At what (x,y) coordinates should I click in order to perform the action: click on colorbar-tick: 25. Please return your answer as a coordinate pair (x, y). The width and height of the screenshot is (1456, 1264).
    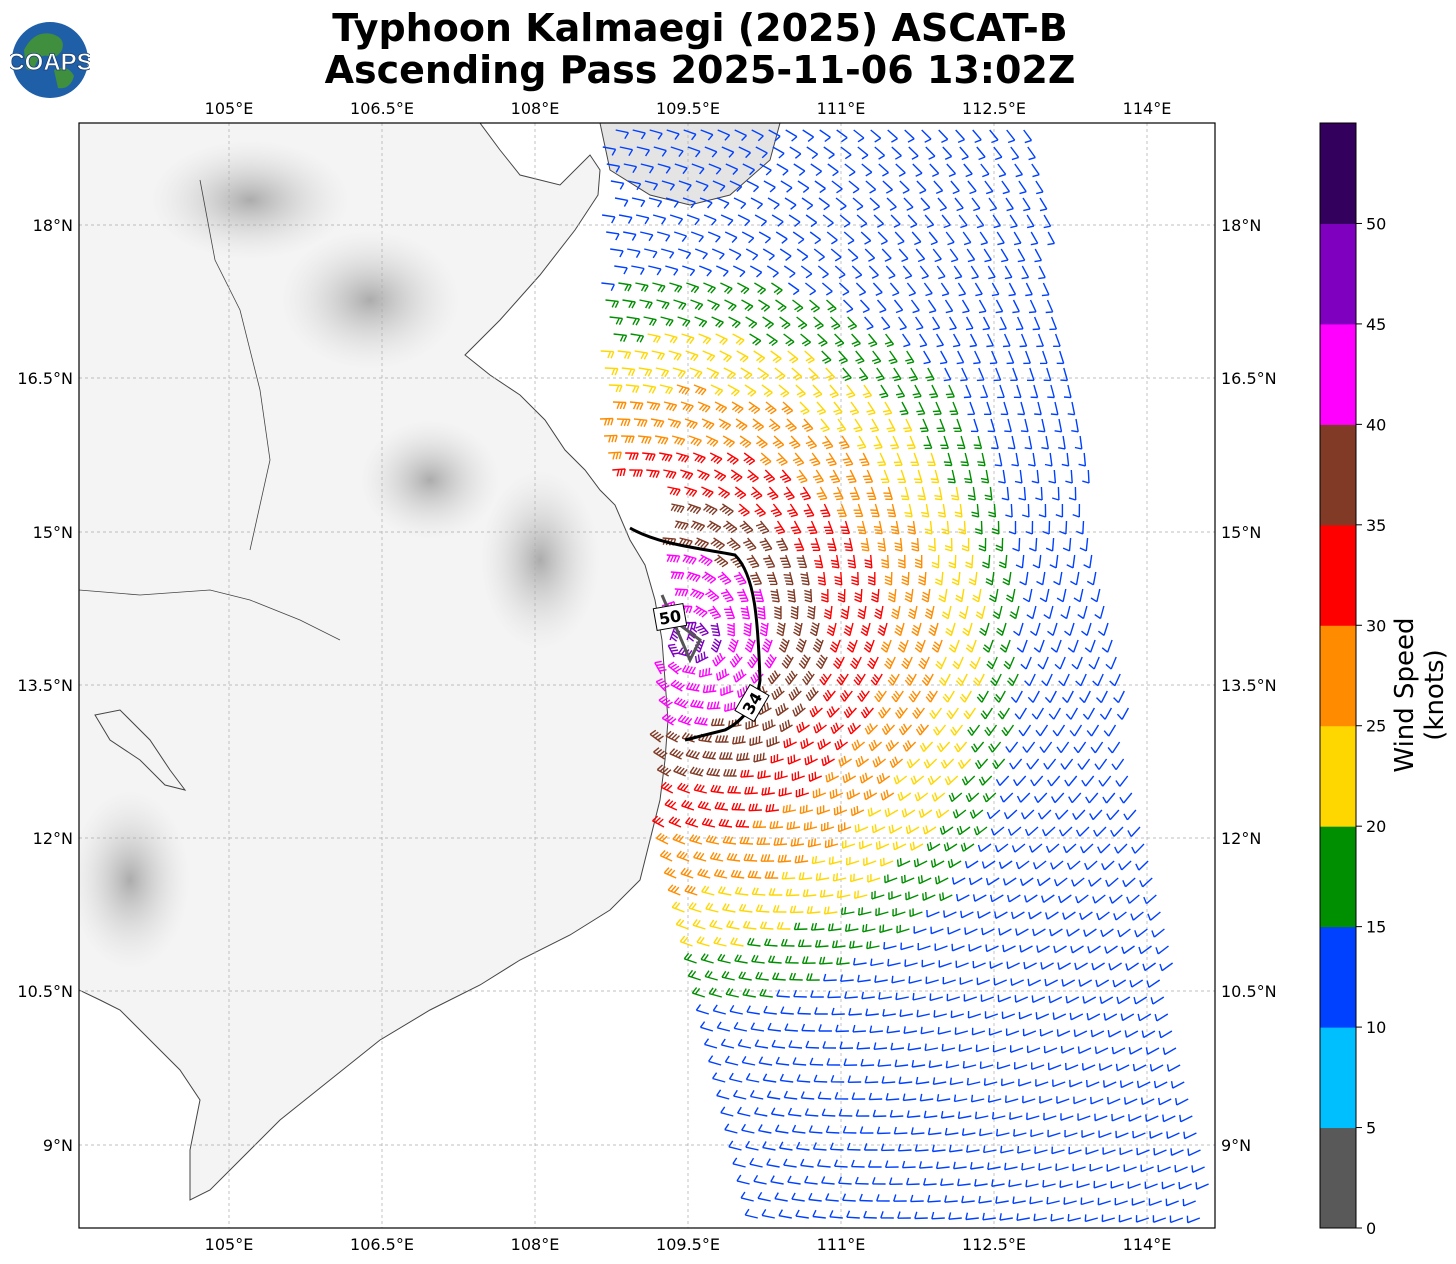
    Looking at the image, I should click on (1376, 726).